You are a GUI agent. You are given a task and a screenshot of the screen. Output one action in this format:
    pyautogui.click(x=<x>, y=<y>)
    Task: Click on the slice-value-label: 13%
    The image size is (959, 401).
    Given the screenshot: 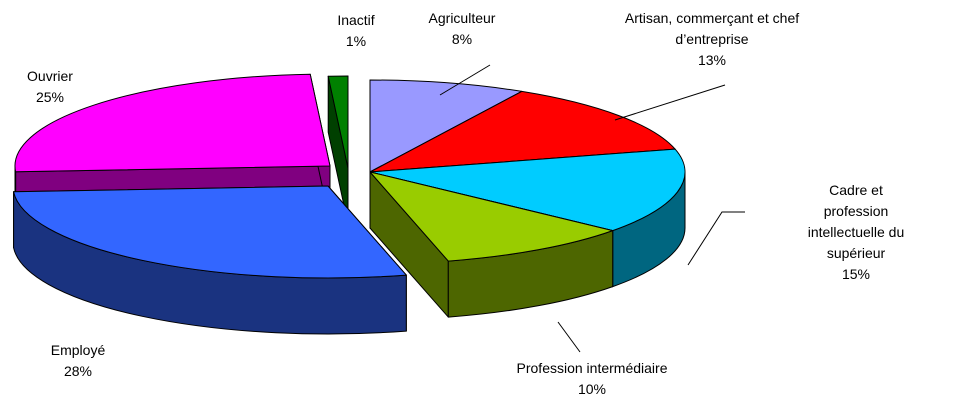 What is the action you would take?
    pyautogui.click(x=712, y=60)
    